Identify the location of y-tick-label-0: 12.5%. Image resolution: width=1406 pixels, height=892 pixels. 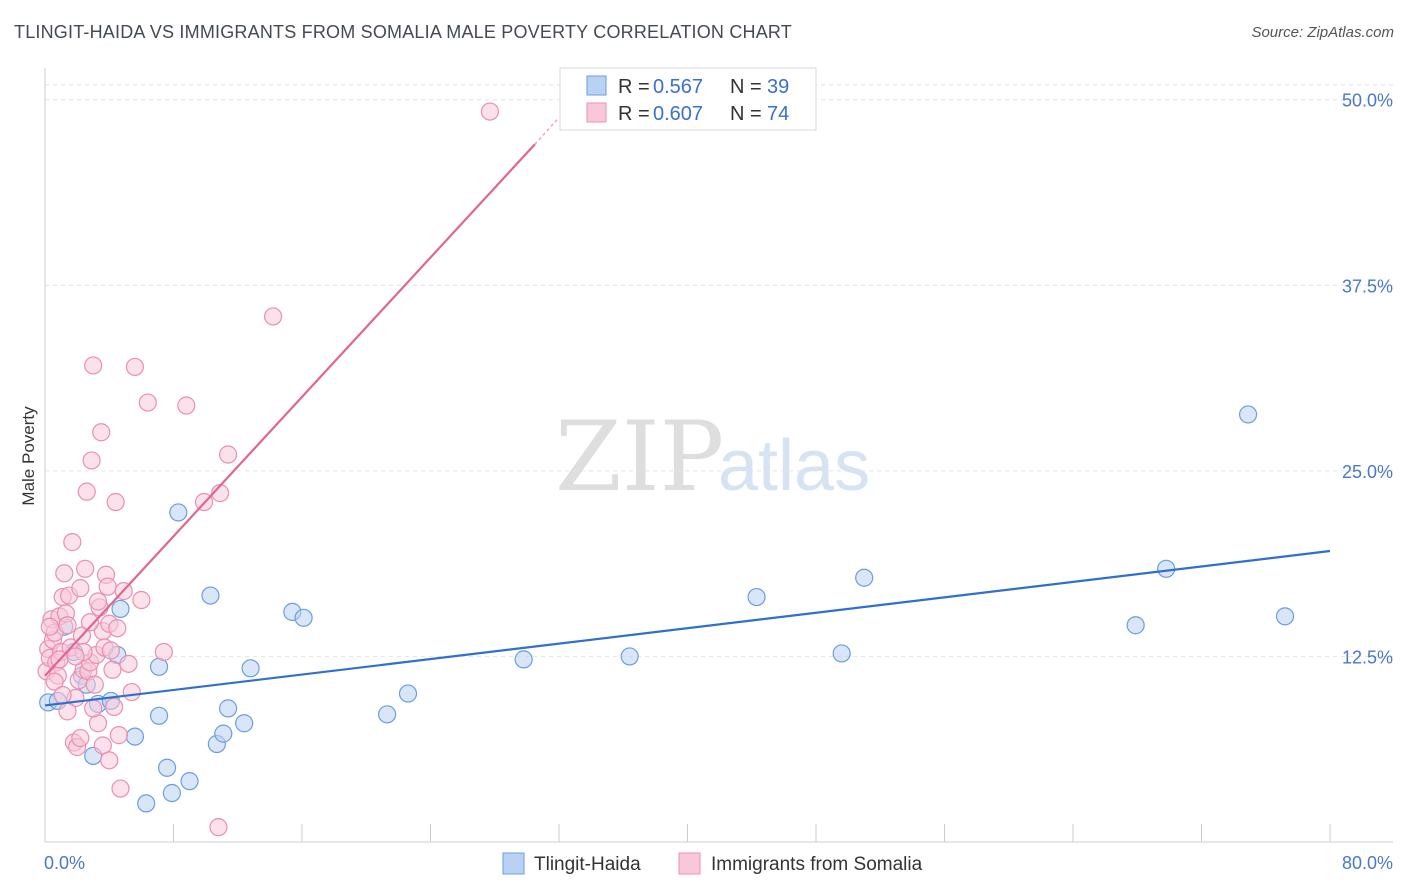
(1367, 657).